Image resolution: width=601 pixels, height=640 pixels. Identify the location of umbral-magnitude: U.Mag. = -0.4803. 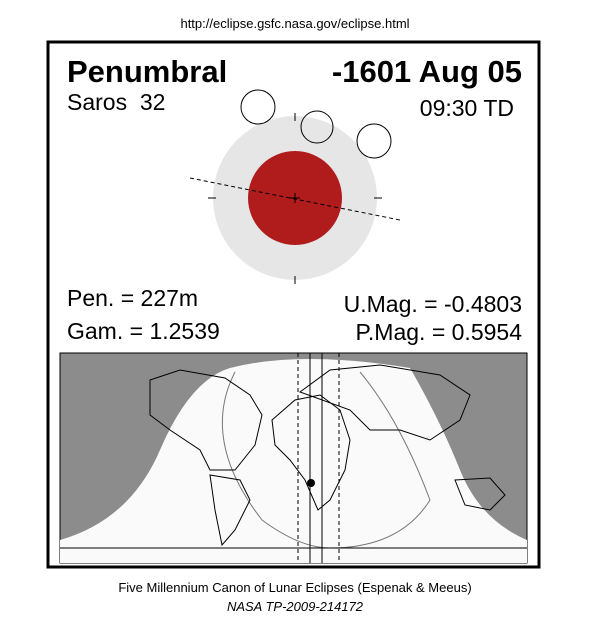
(433, 304).